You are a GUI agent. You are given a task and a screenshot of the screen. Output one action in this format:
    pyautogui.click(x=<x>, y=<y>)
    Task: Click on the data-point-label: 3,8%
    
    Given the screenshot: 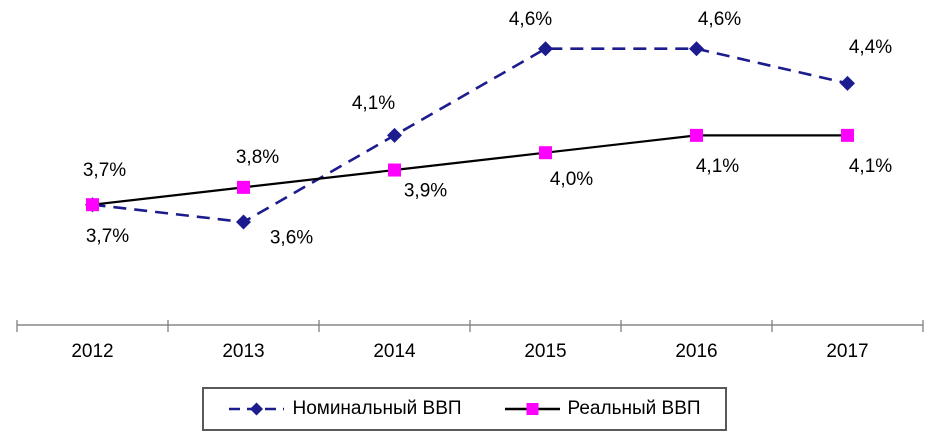 What is the action you would take?
    pyautogui.click(x=257, y=157)
    